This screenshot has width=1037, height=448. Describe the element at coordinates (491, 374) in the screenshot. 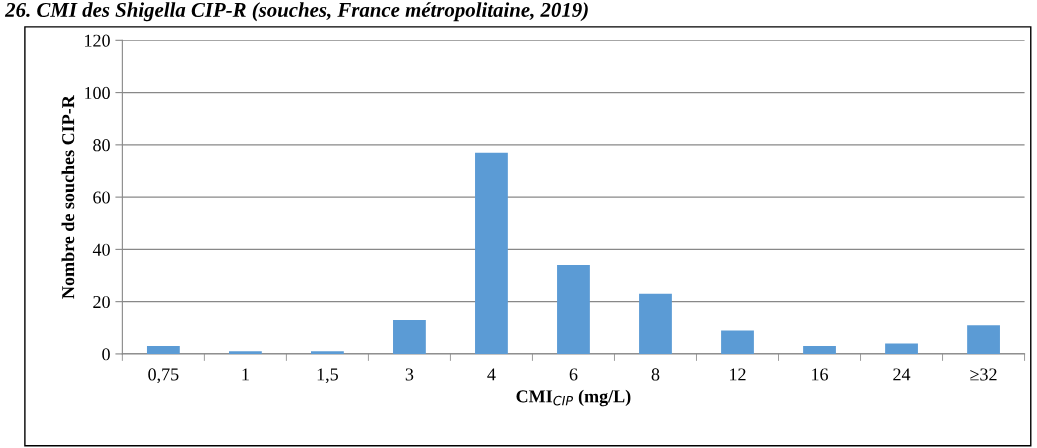

I see `x-tick-label: 4` at that location.